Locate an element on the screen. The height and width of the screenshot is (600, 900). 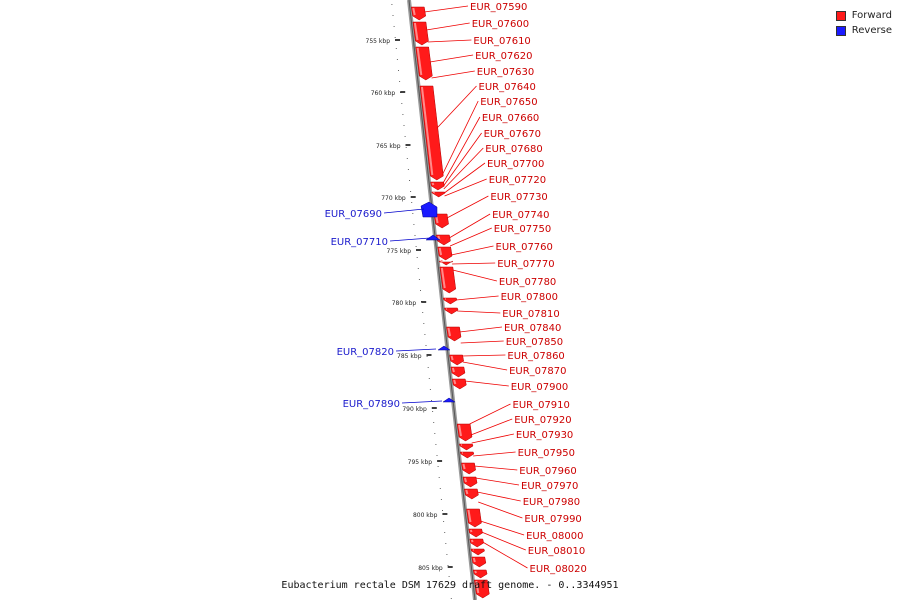
forward-gene-label: EUR_07660 is located at coordinates (510, 118).